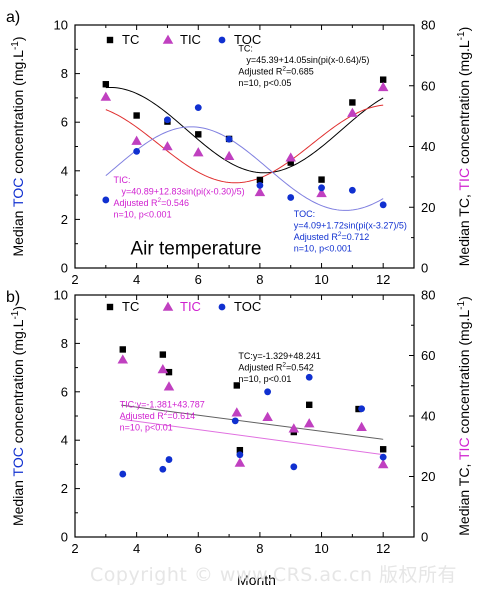 This screenshot has width=487, height=595. I want to click on series-toc, so click(253, 425).